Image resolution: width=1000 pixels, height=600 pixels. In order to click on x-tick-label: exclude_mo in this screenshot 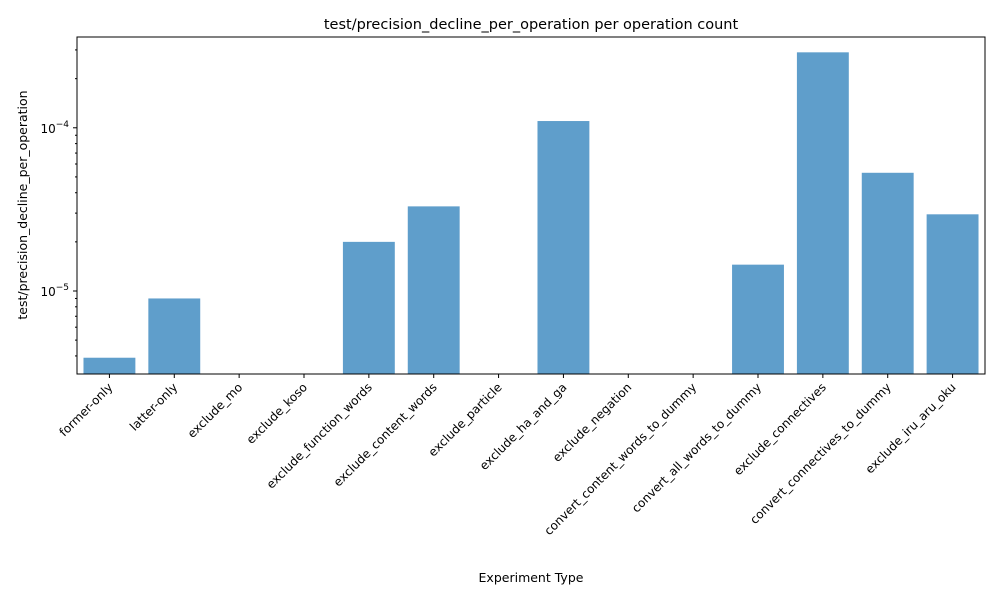, I will do `click(215, 410)`.